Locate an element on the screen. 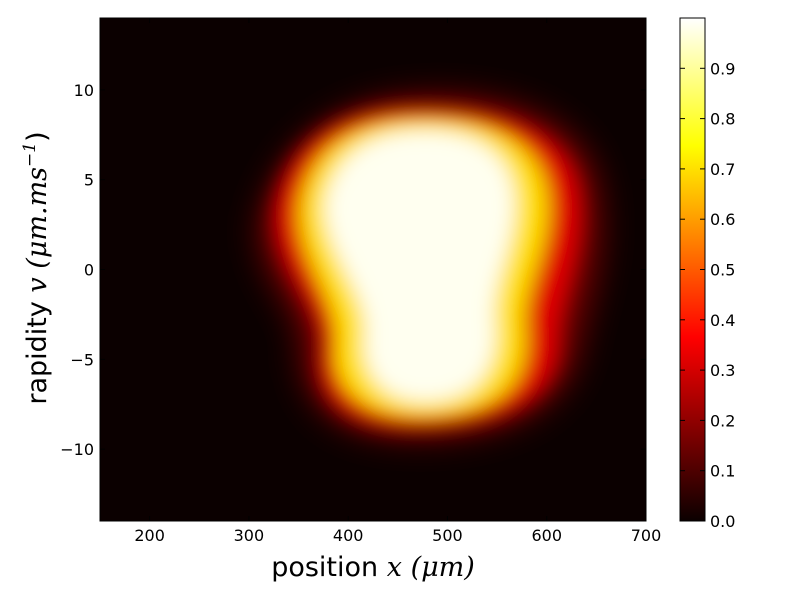 The width and height of the screenshot is (800, 600). x-tick-label: 300 is located at coordinates (249, 535).